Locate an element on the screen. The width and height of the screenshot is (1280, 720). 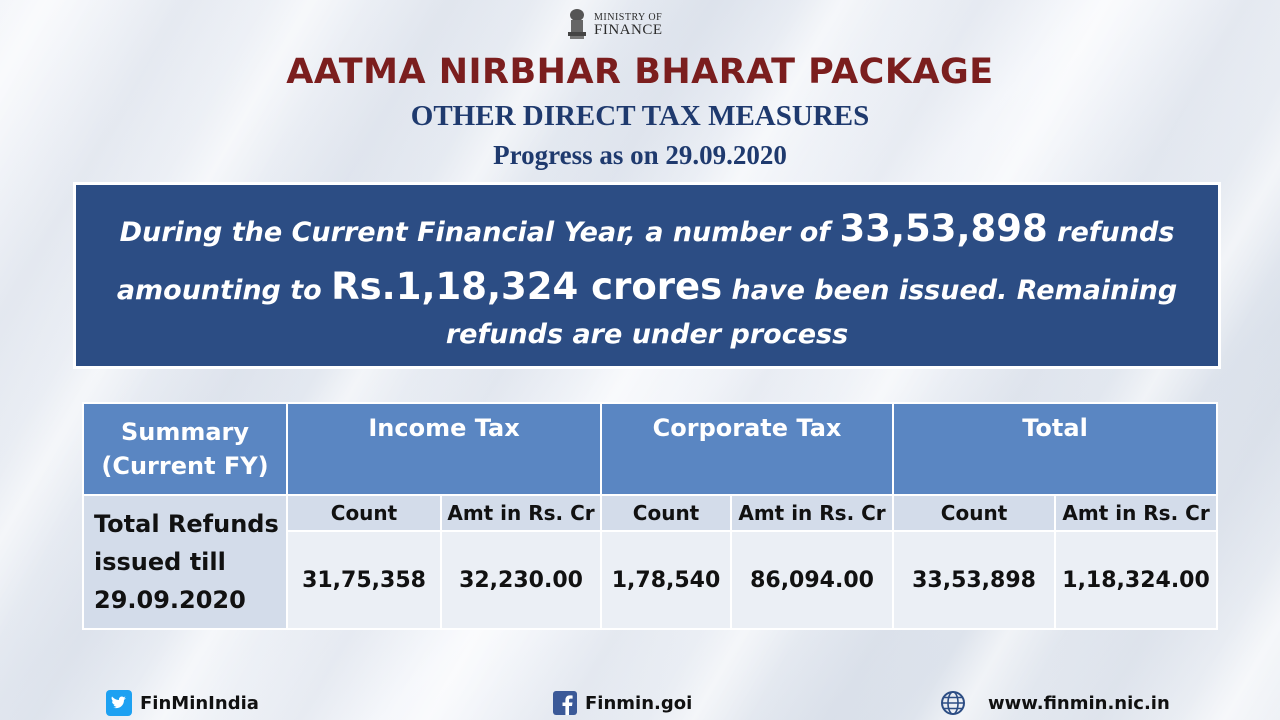
value-income-amount: 32,230.00 is located at coordinates (521, 580).